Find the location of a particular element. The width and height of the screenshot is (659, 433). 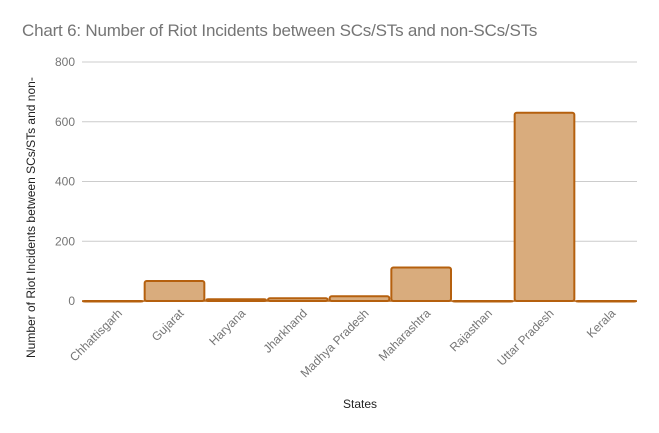

x-axis-label: States is located at coordinates (360, 404).